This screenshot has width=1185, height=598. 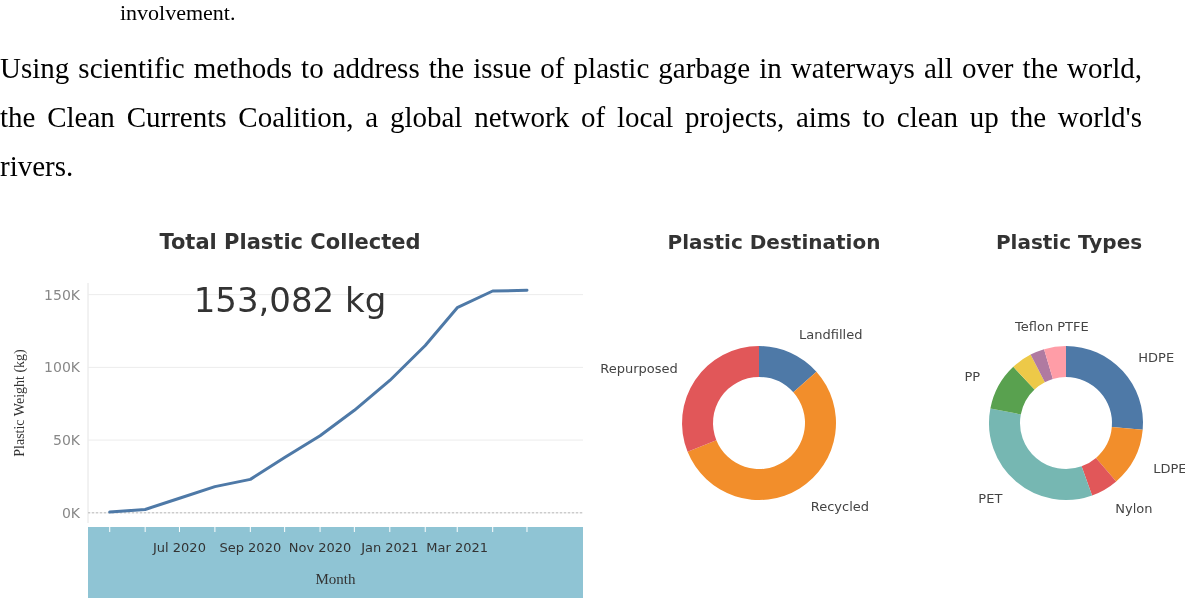 What do you see at coordinates (20, 402) in the screenshot?
I see `y-axis-title: Plastic Weight (kg)` at bounding box center [20, 402].